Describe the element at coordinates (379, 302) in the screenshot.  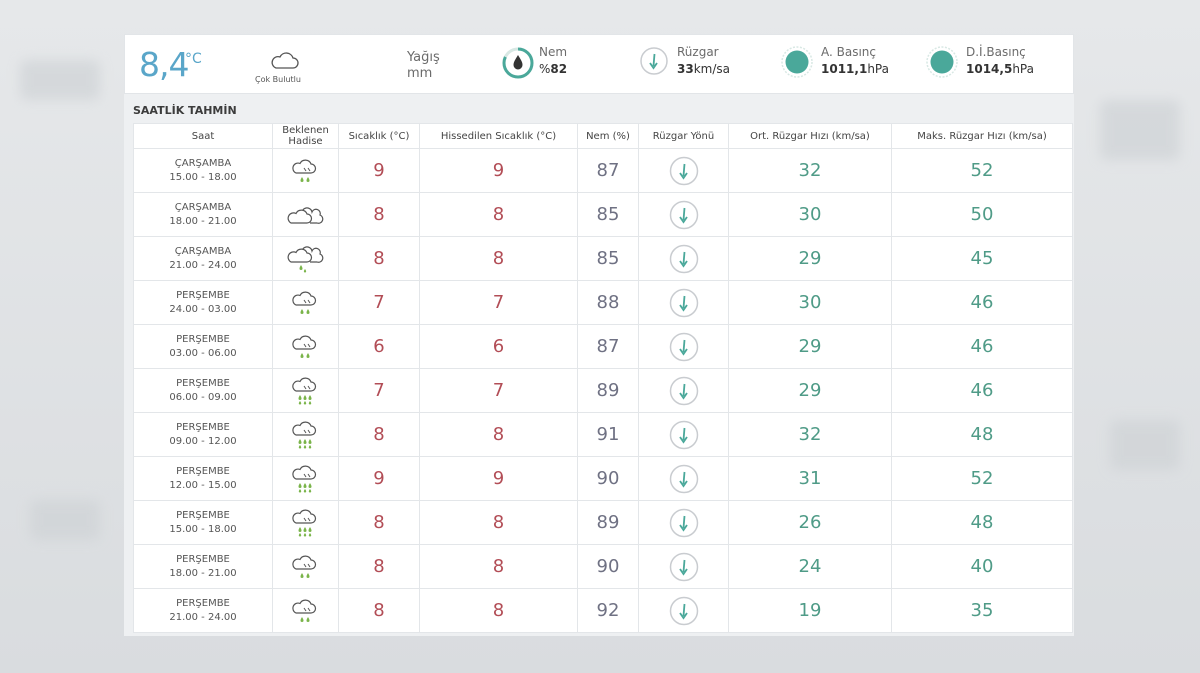
I see `row-temp: 7` at that location.